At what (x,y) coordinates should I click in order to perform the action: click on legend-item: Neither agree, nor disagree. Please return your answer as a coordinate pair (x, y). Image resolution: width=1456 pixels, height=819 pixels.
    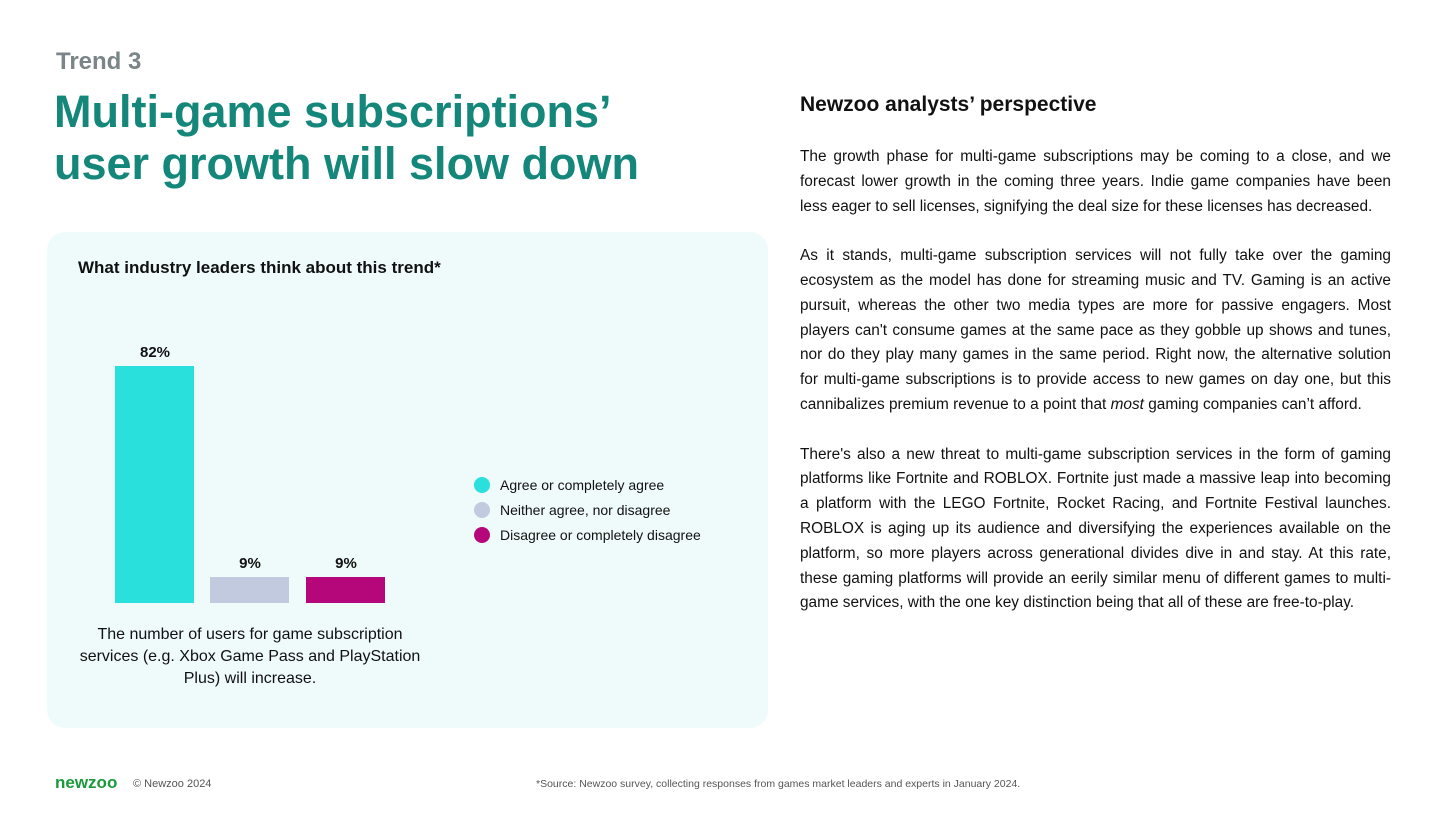
    Looking at the image, I should click on (587, 509).